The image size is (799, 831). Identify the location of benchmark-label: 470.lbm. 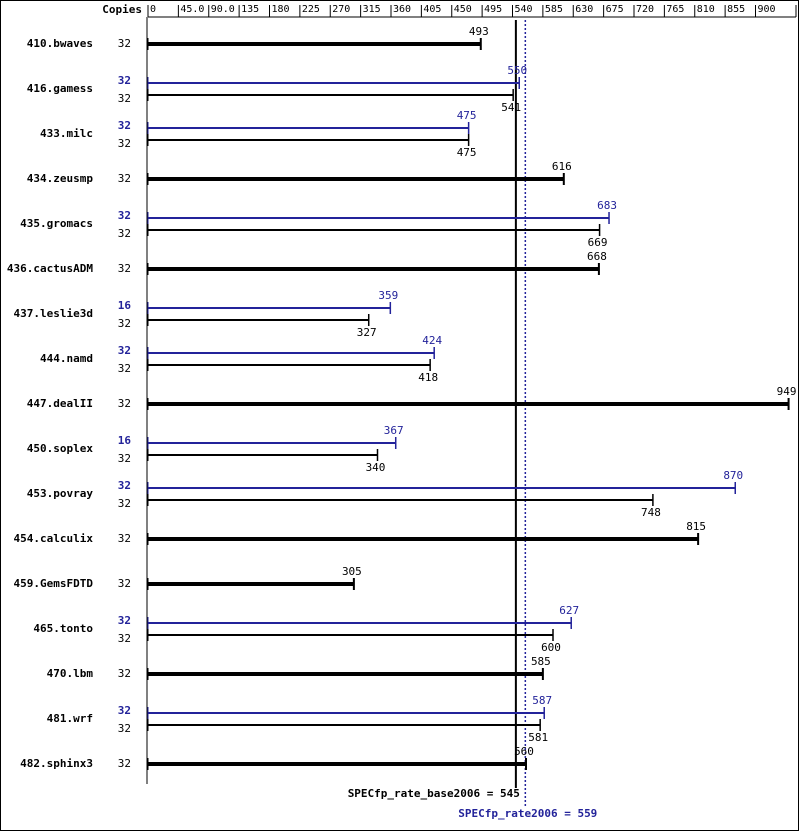
(70, 673).